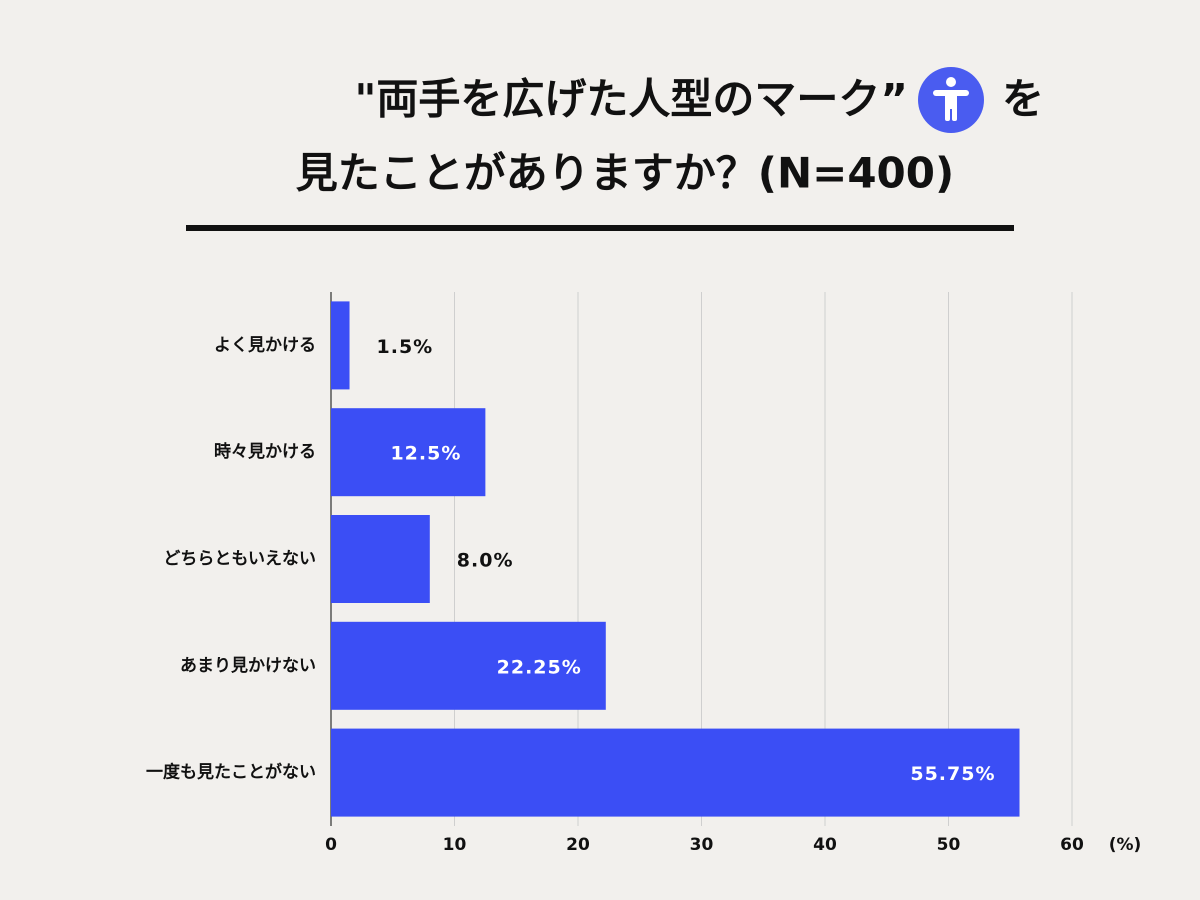  I want to click on value-label: 8.0%, so click(485, 561).